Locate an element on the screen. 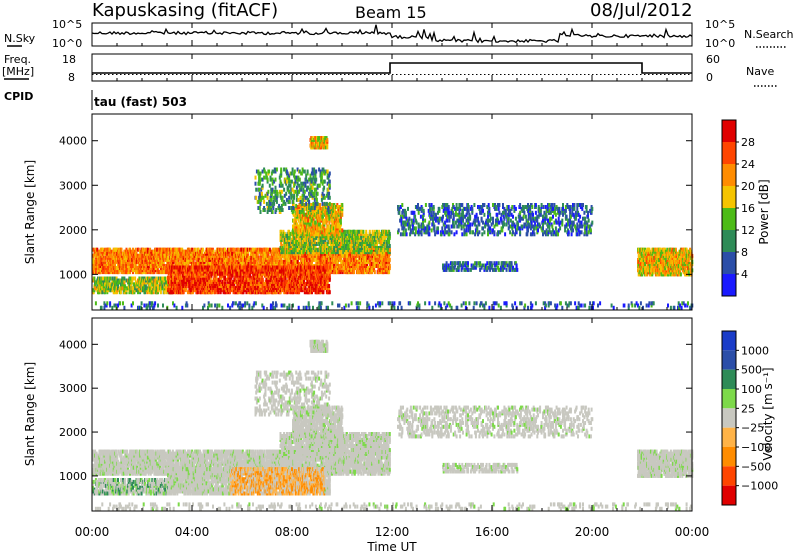 The width and height of the screenshot is (800, 554). freq-tick-bottom: 8 is located at coordinates (71, 77).